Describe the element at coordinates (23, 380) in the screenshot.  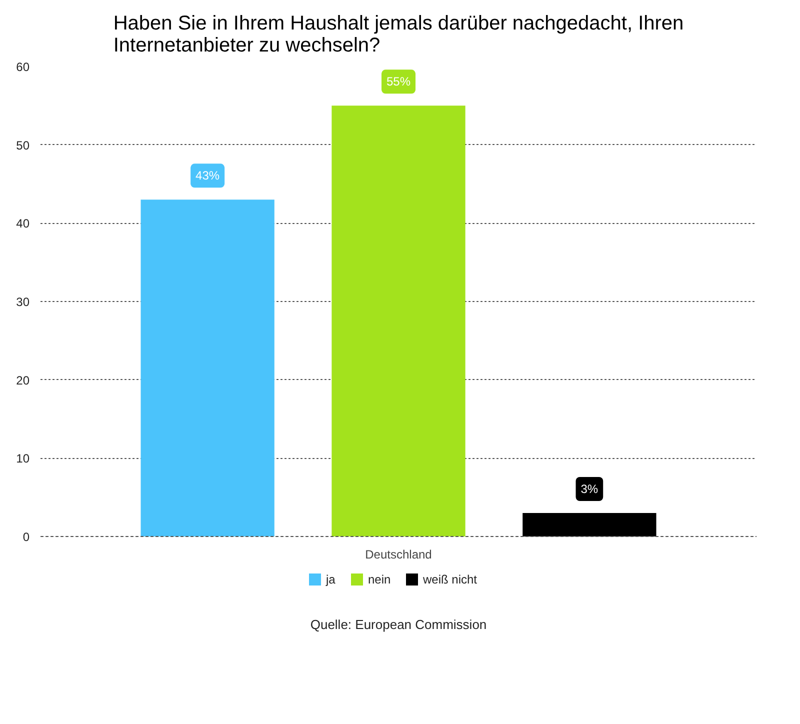
I see `y-tick-label: 20` at that location.